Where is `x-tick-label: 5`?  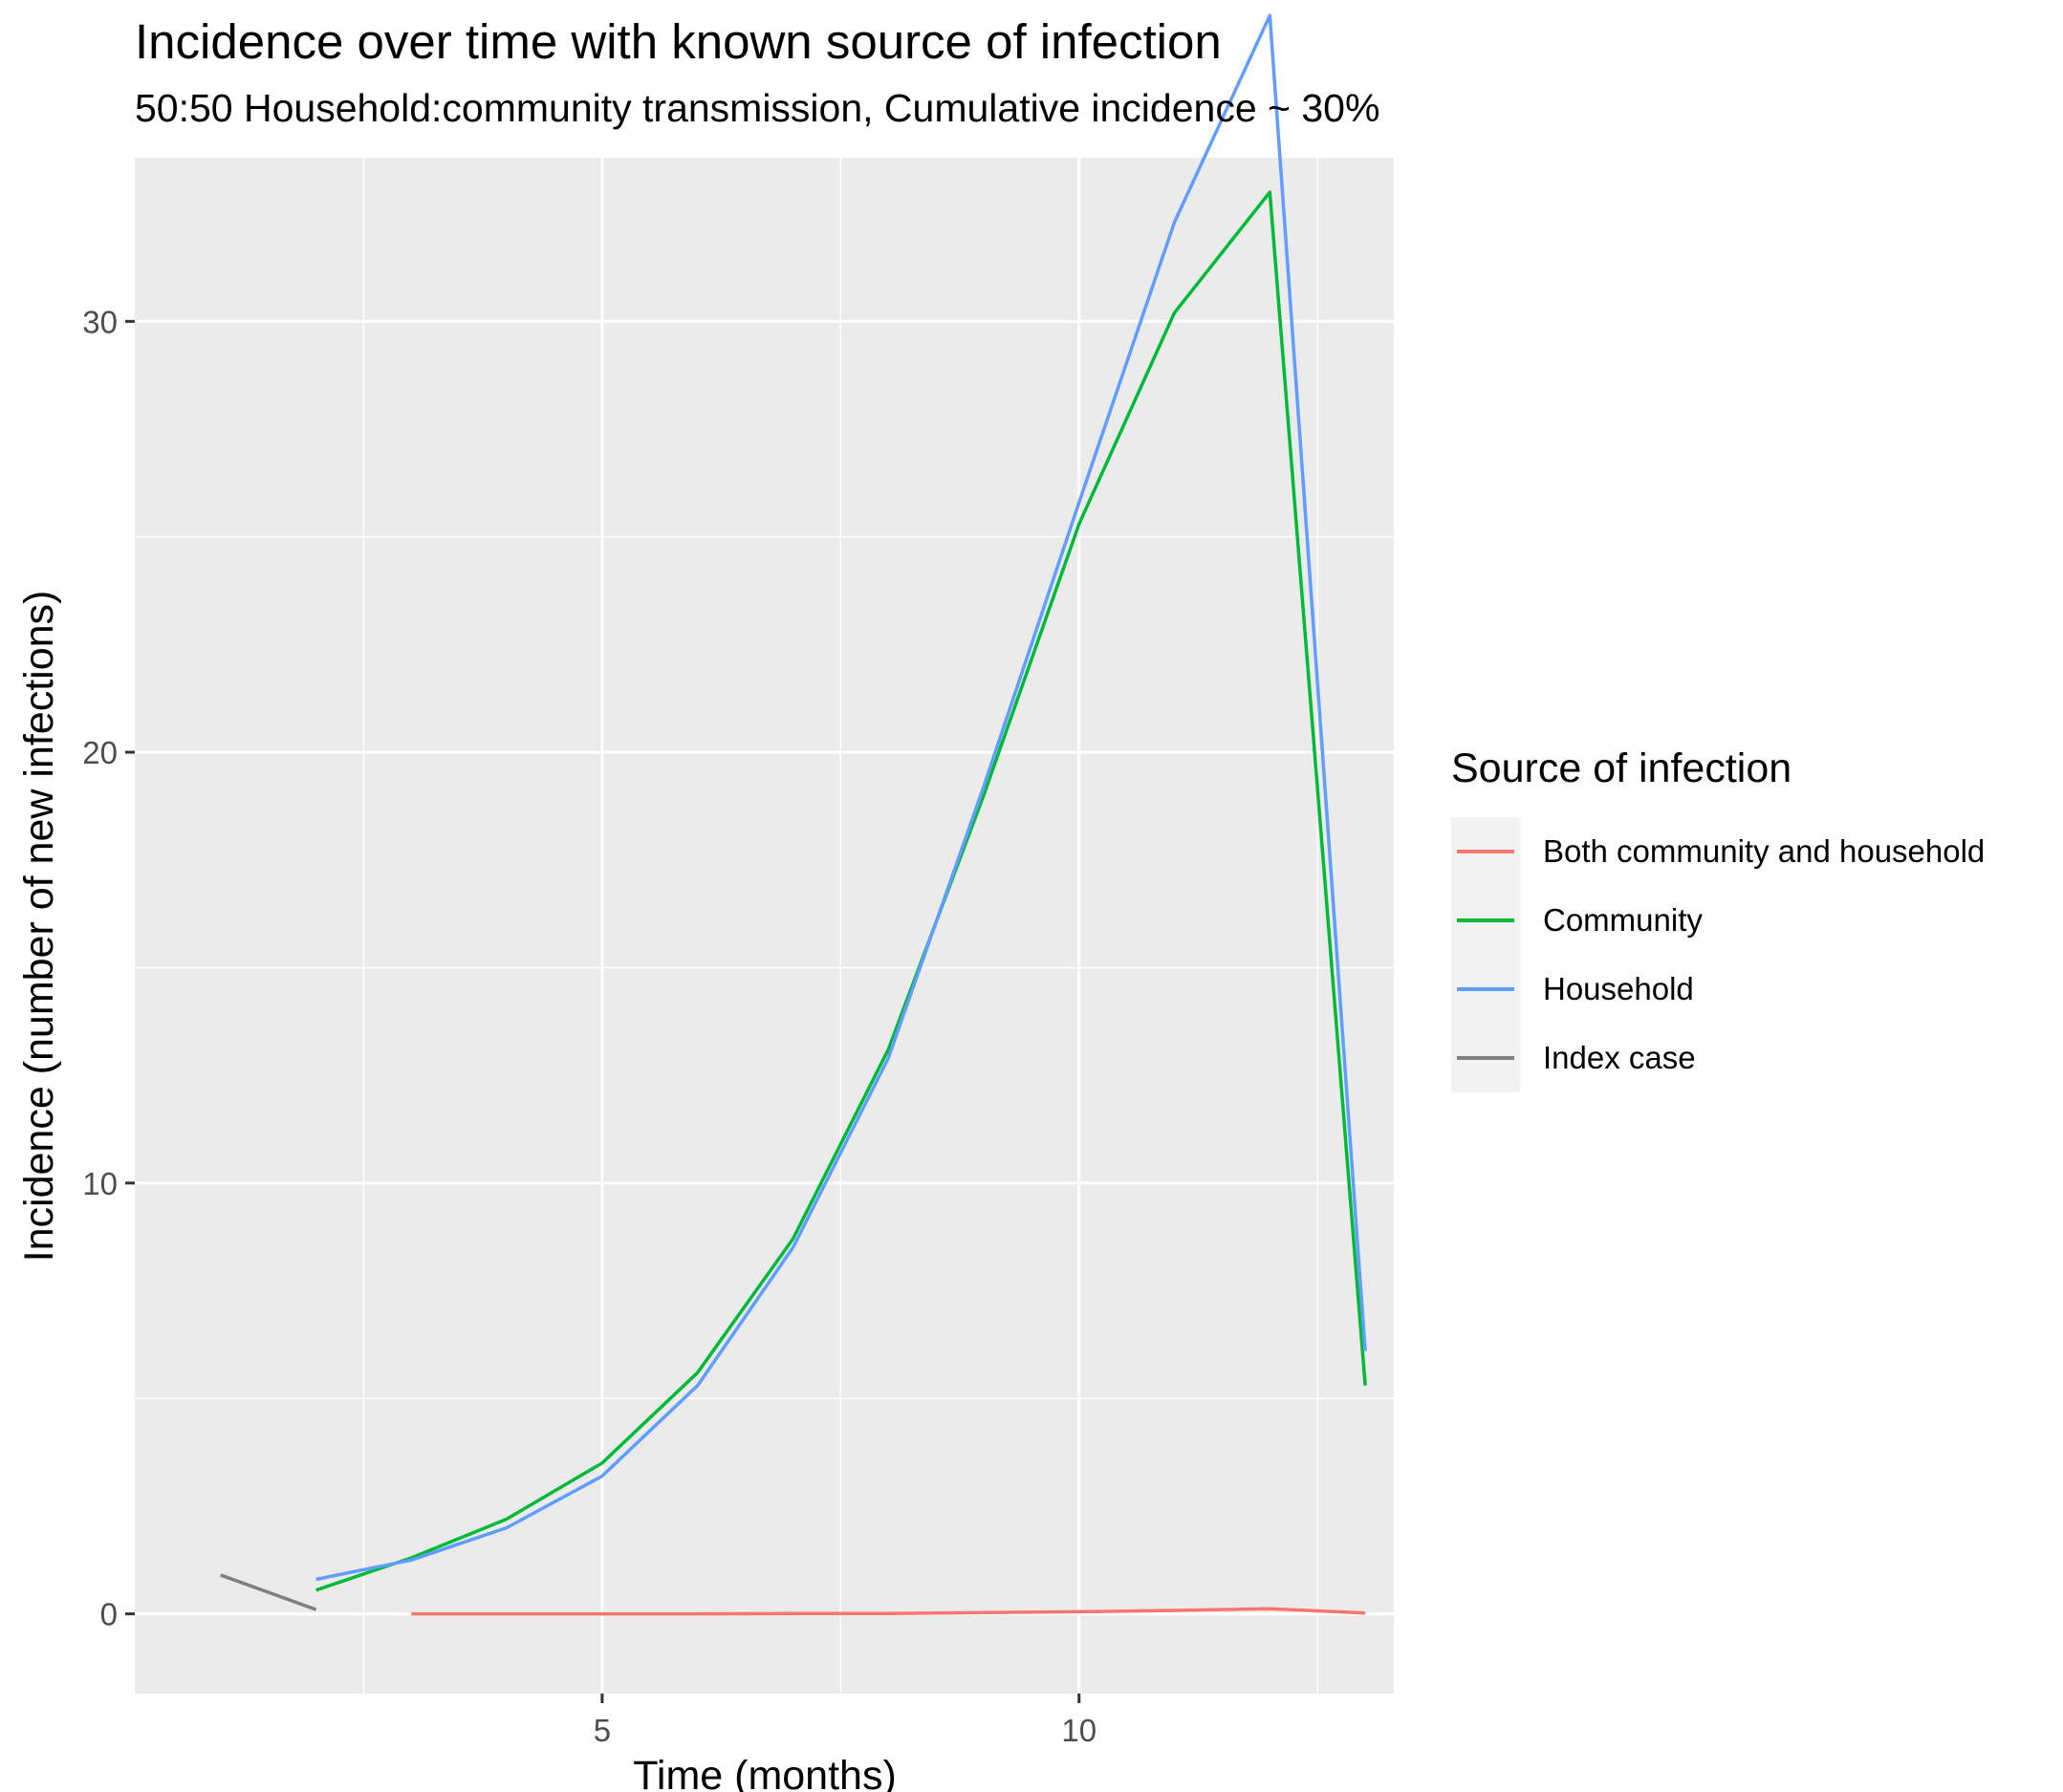 x-tick-label: 5 is located at coordinates (602, 1730).